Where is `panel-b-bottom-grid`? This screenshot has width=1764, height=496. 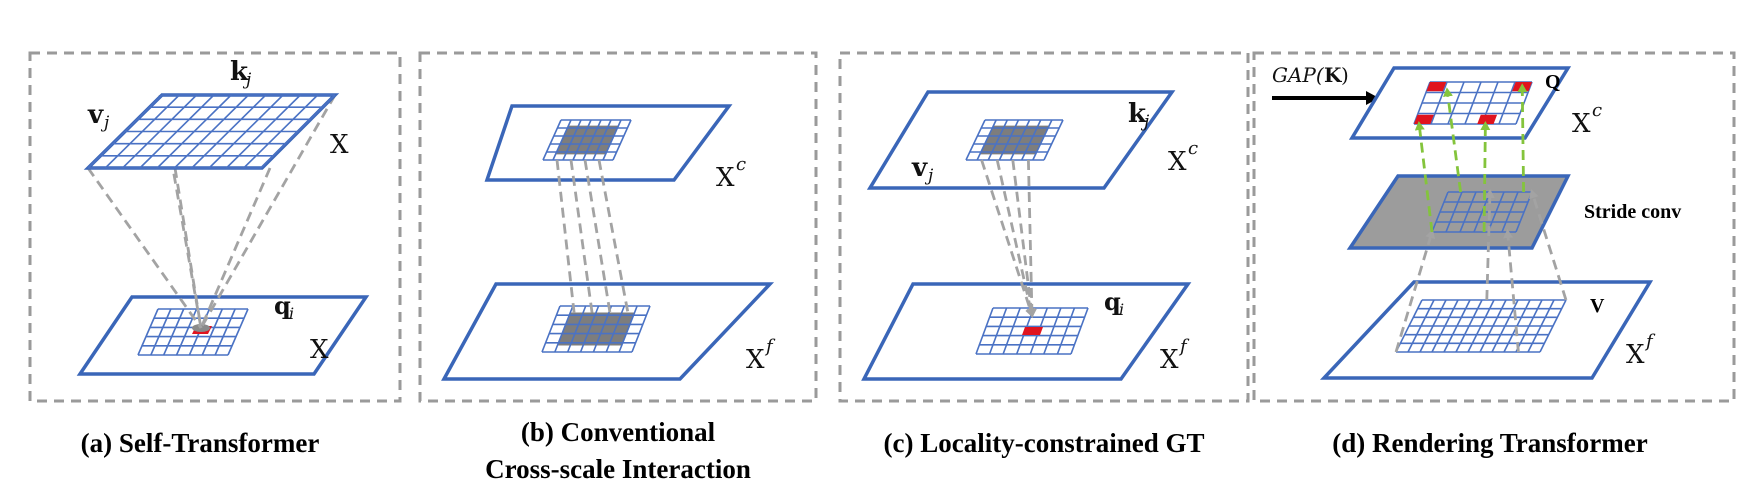 panel-b-bottom-grid is located at coordinates (596, 329).